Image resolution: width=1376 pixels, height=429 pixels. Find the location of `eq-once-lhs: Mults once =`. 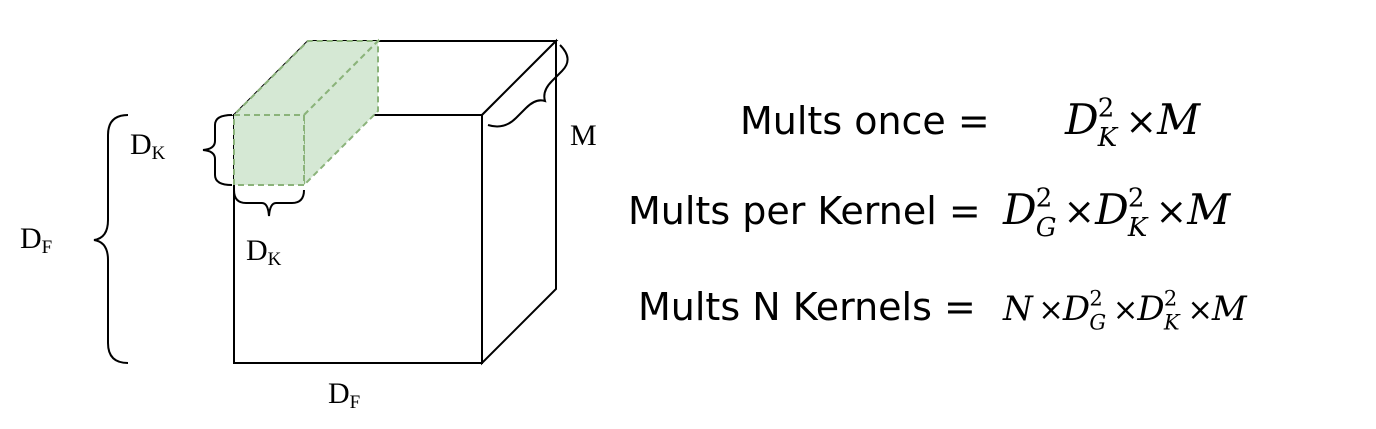

eq-once-lhs: Mults once = is located at coordinates (865, 121).